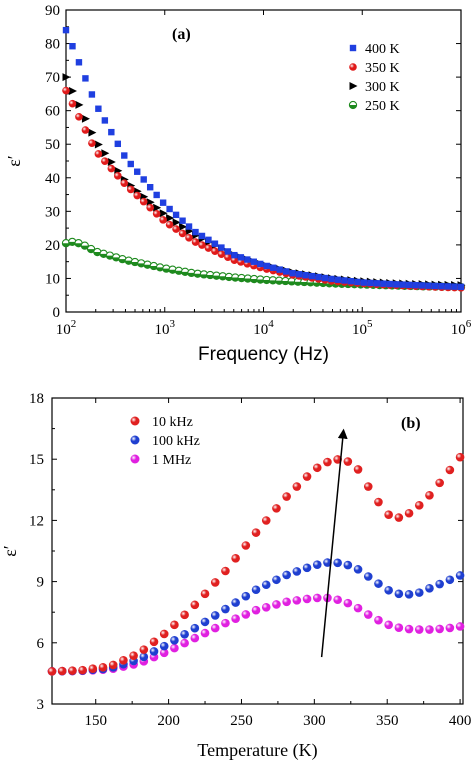 The width and height of the screenshot is (474, 764). Describe the element at coordinates (241, 721) in the screenshot. I see `x-tick-label-b: 250` at that location.